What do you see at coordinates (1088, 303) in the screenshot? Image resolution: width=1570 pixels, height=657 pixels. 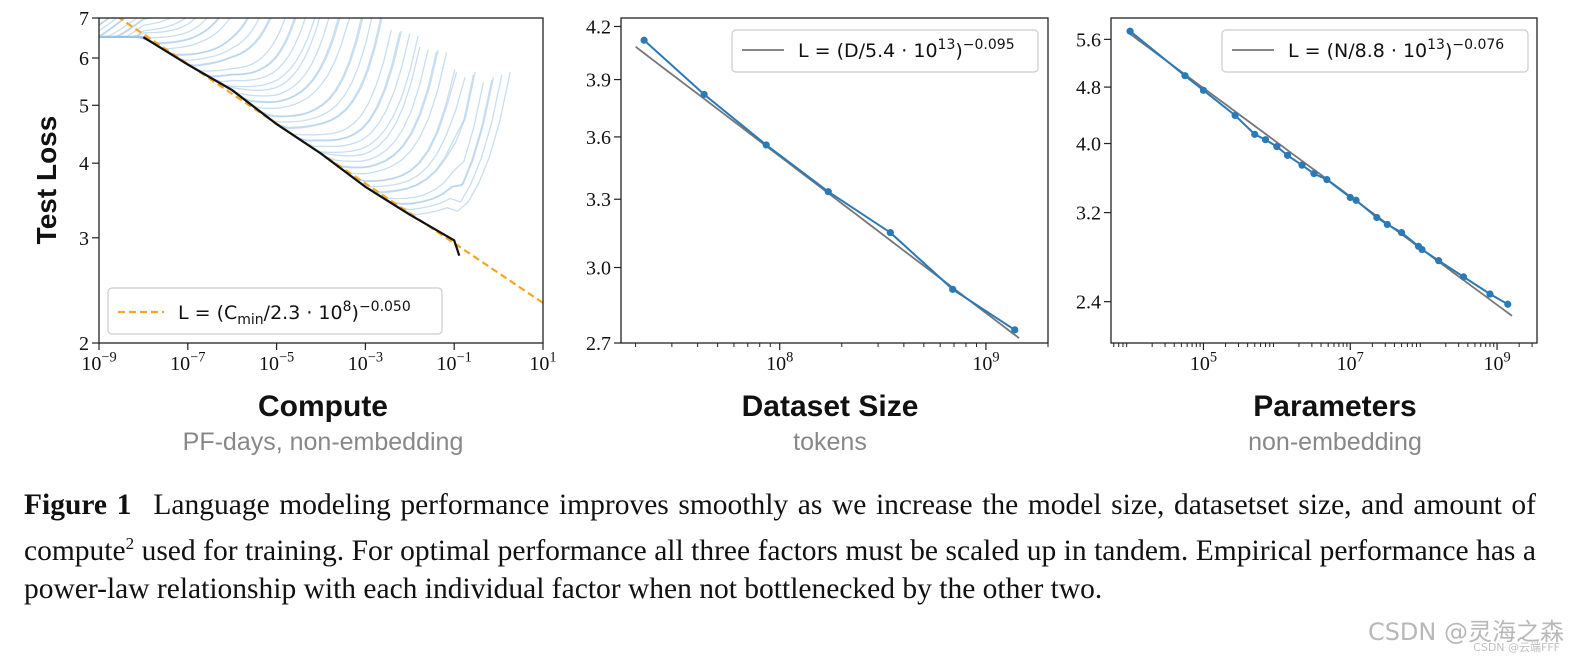 I see `parameters-y-tick-label: 2.4` at bounding box center [1088, 303].